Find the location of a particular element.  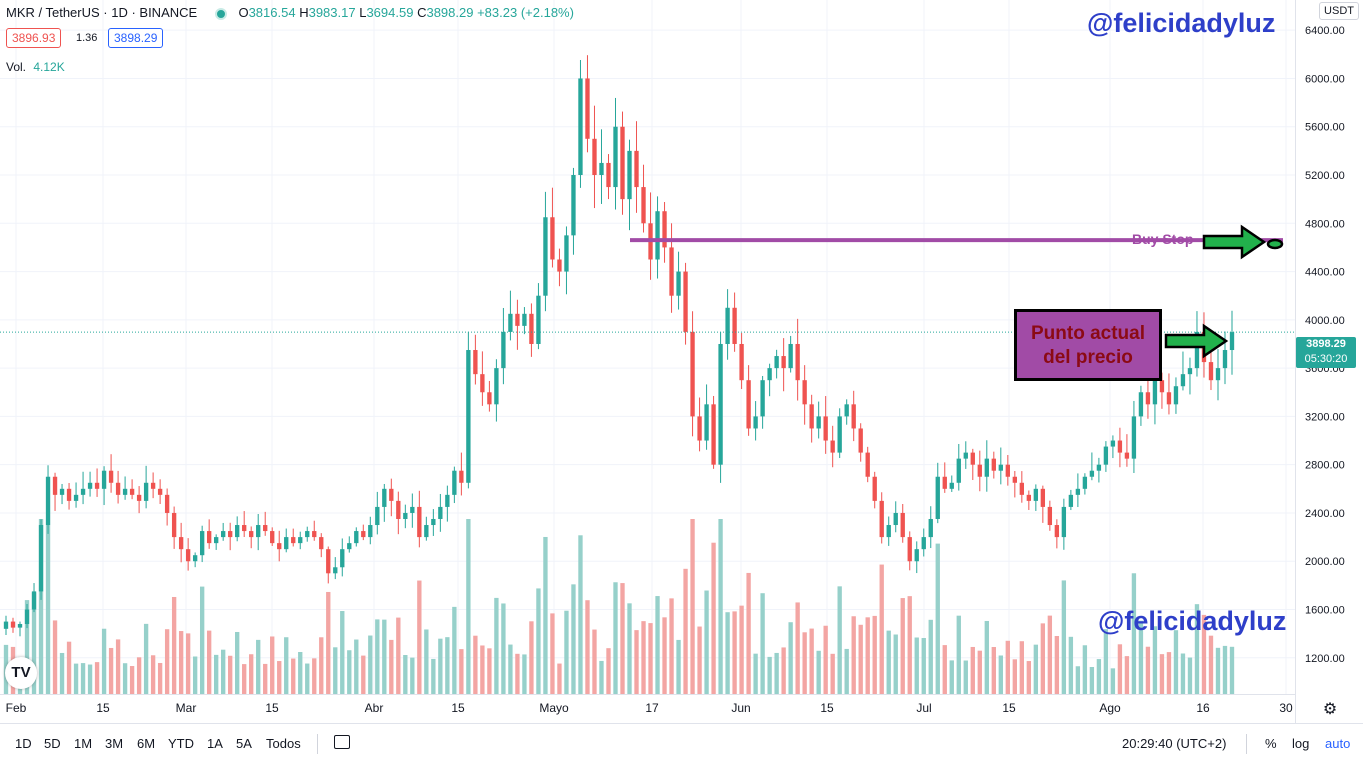

range-1d-button: 1D is located at coordinates (23, 743).